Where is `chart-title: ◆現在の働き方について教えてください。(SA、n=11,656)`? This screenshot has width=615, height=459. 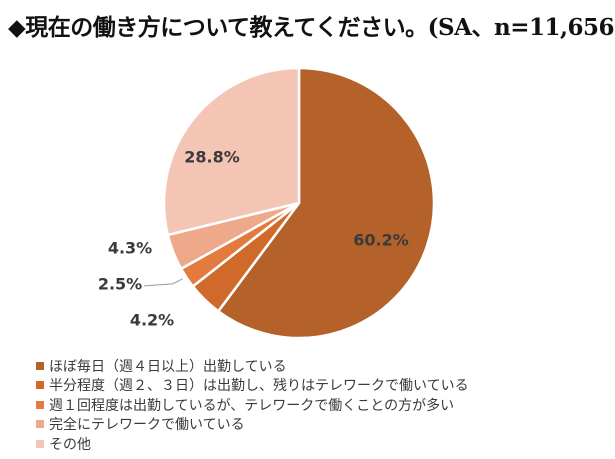 chart-title: ◆現在の働き方について教えてください。(SA、n=11,656) is located at coordinates (311, 27).